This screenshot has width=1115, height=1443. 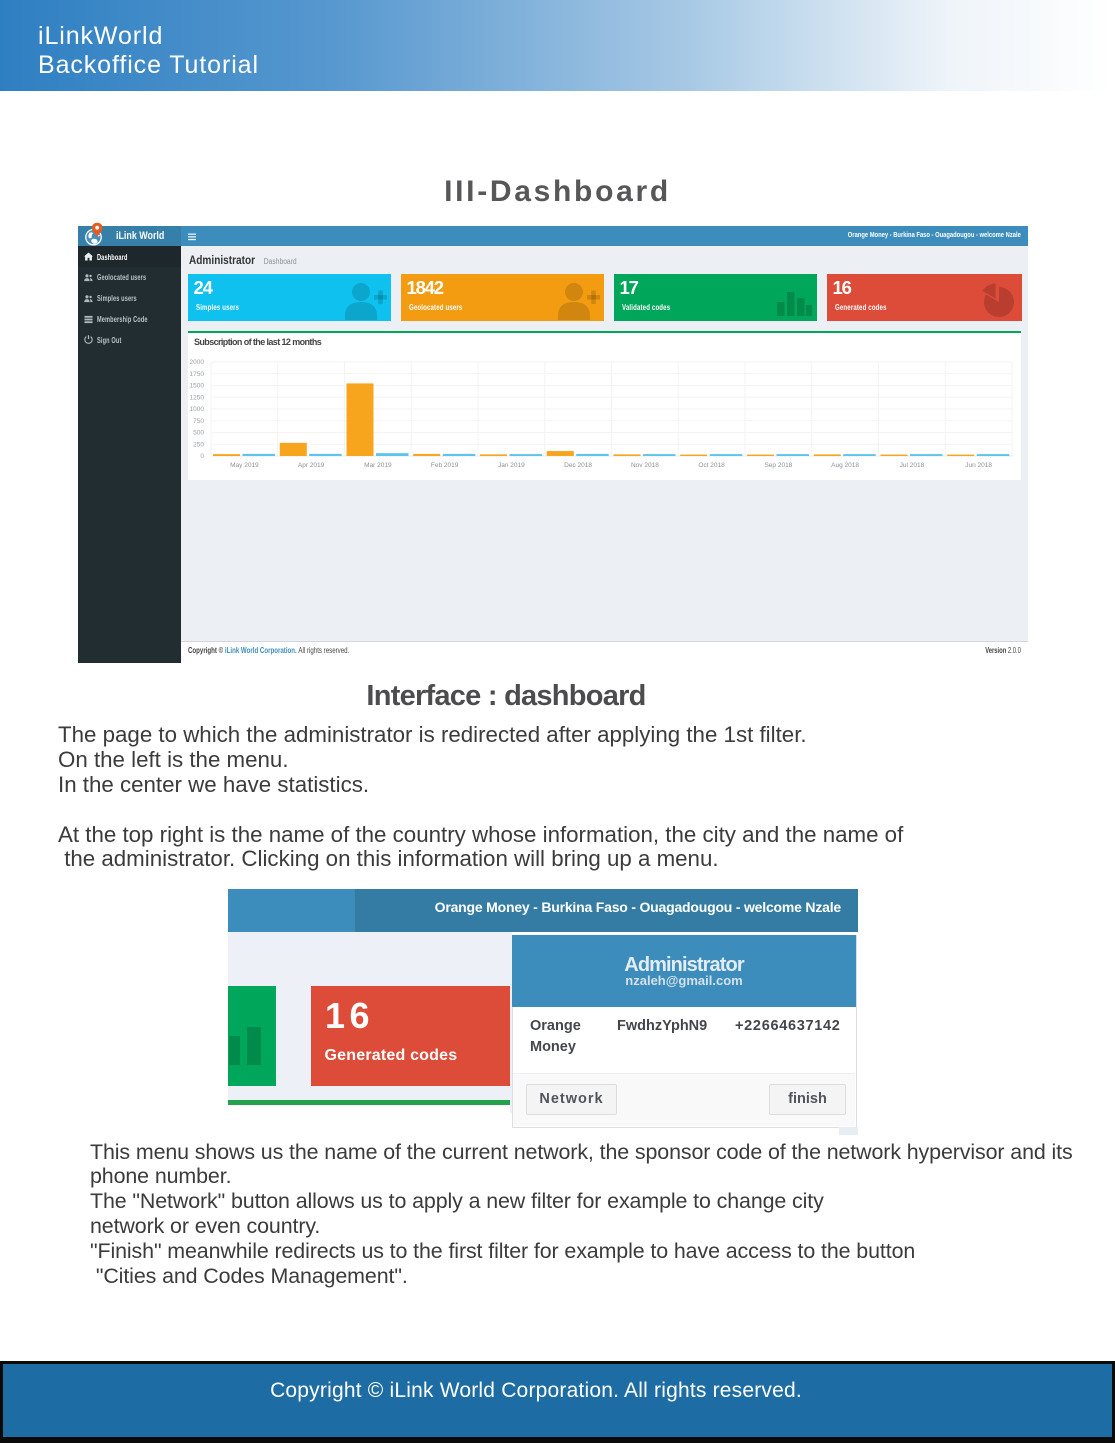 I want to click on svg-text: Jul 2018, so click(x=912, y=465).